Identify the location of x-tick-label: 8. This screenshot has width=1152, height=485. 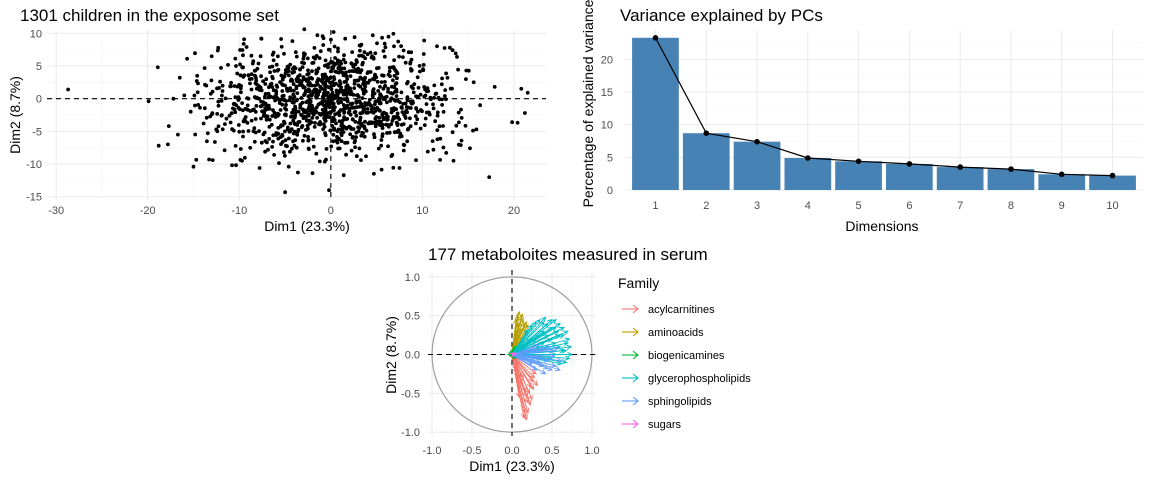
(1011, 206).